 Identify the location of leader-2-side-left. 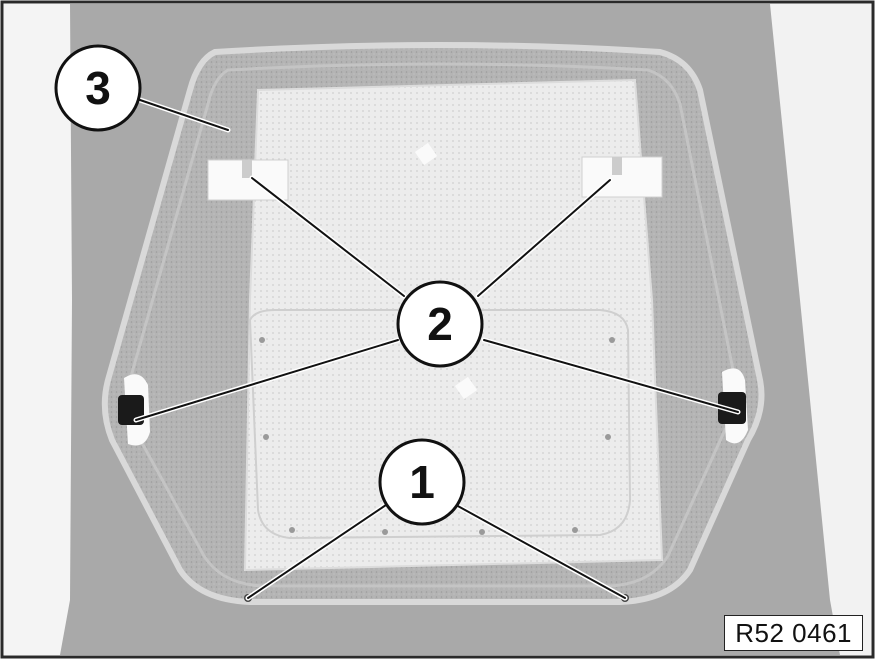
(267, 380).